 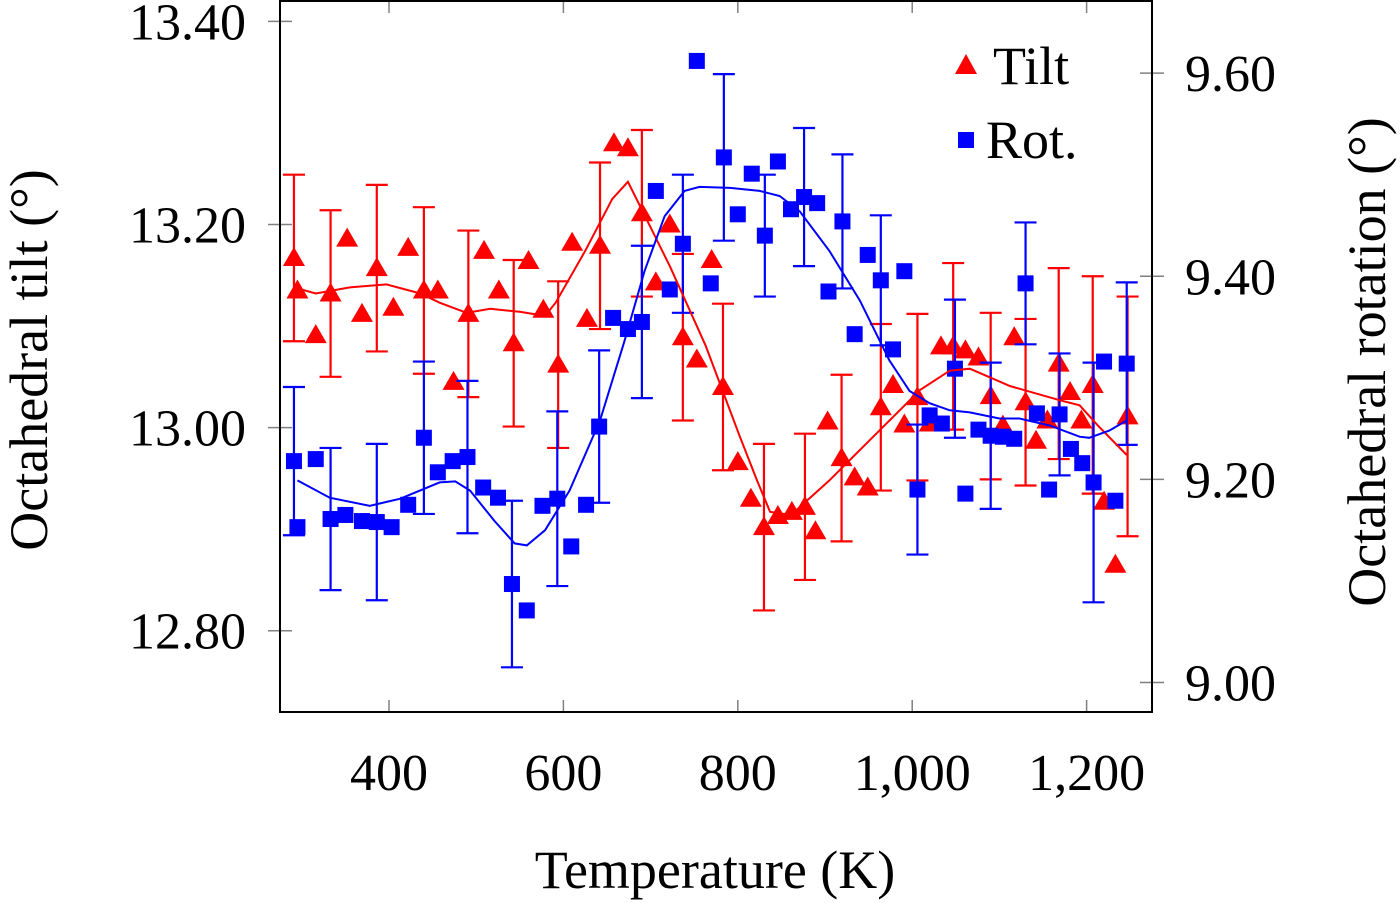 What do you see at coordinates (1230, 379) in the screenshot?
I see `y-right-tick-labels: 9.00 9.20 9.40 9.60` at bounding box center [1230, 379].